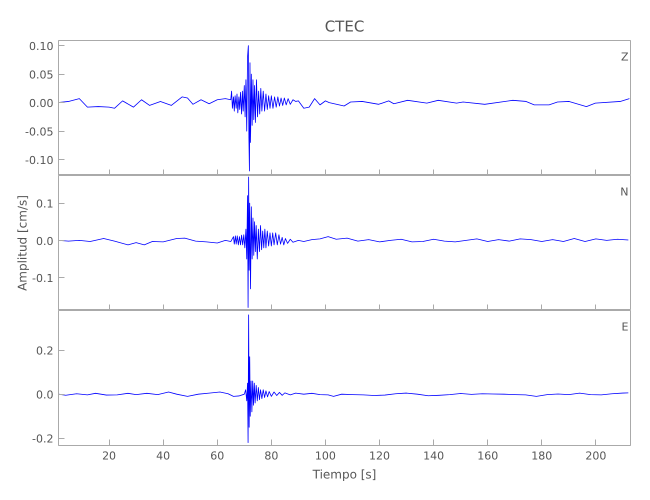 The width and height of the screenshot is (650, 500). Describe the element at coordinates (39, 161) in the screenshot. I see `y-tick-label: -0.10` at that location.